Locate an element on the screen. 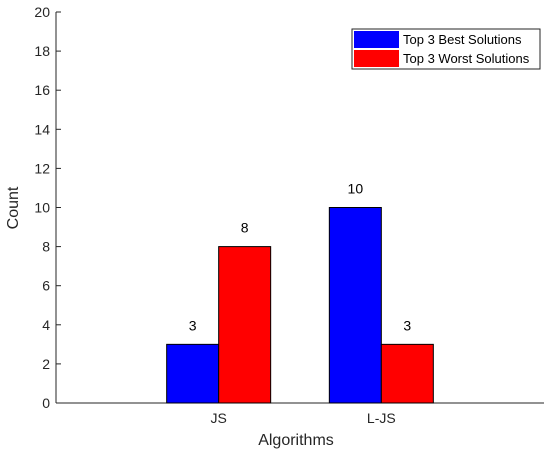 This screenshot has height=456, width=550. bar-worst-L-JS is located at coordinates (407, 373).